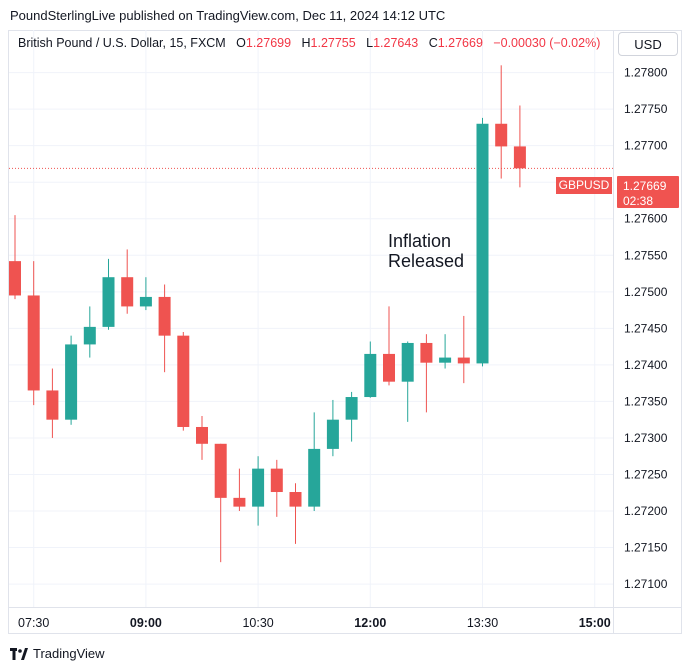  I want to click on inflation-annotation: Inflation Released, so click(426, 251).